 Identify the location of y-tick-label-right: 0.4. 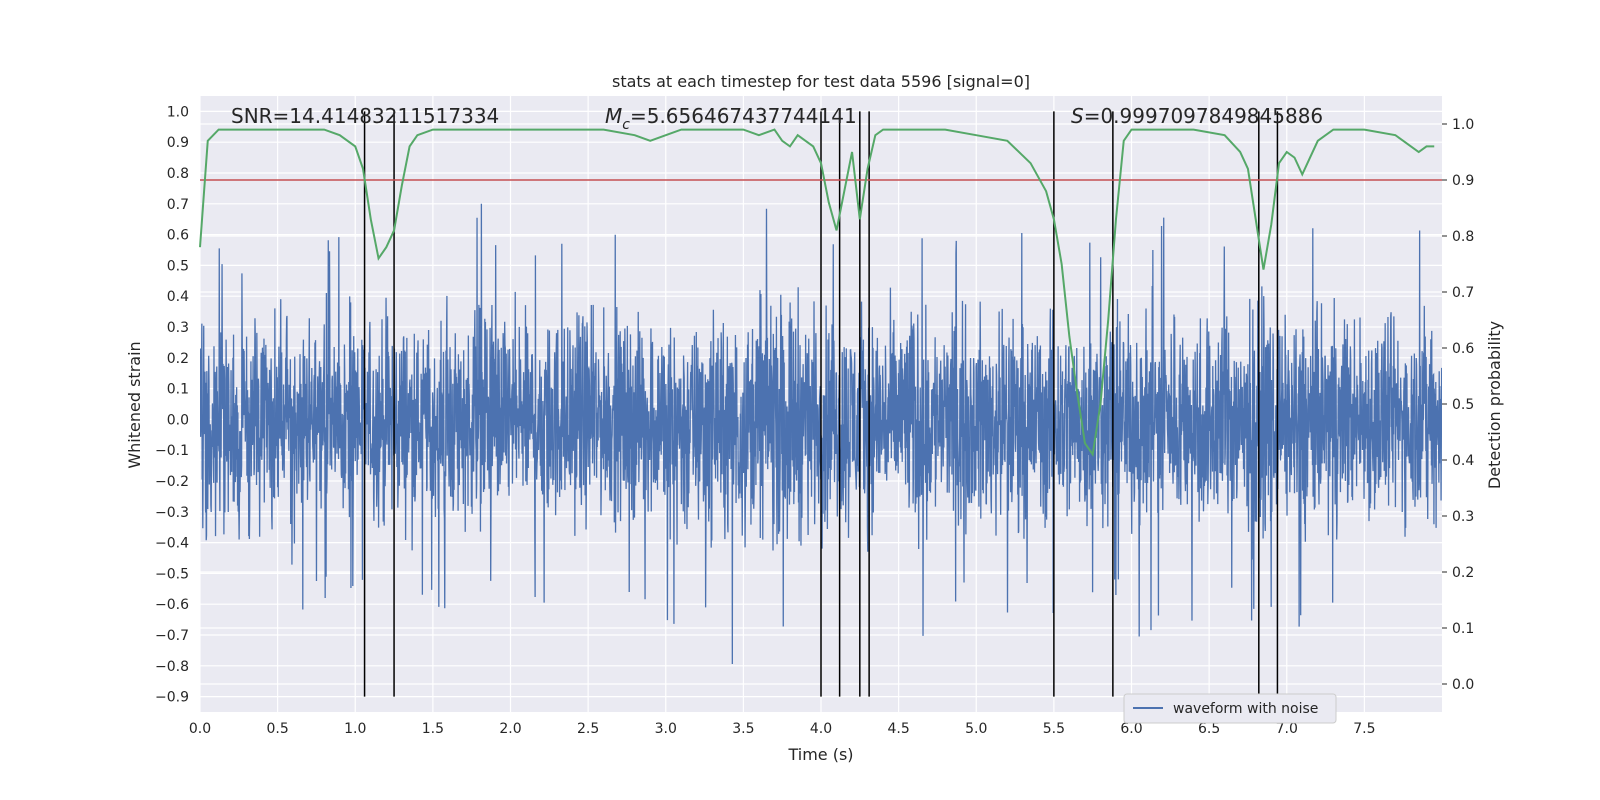
(1463, 461).